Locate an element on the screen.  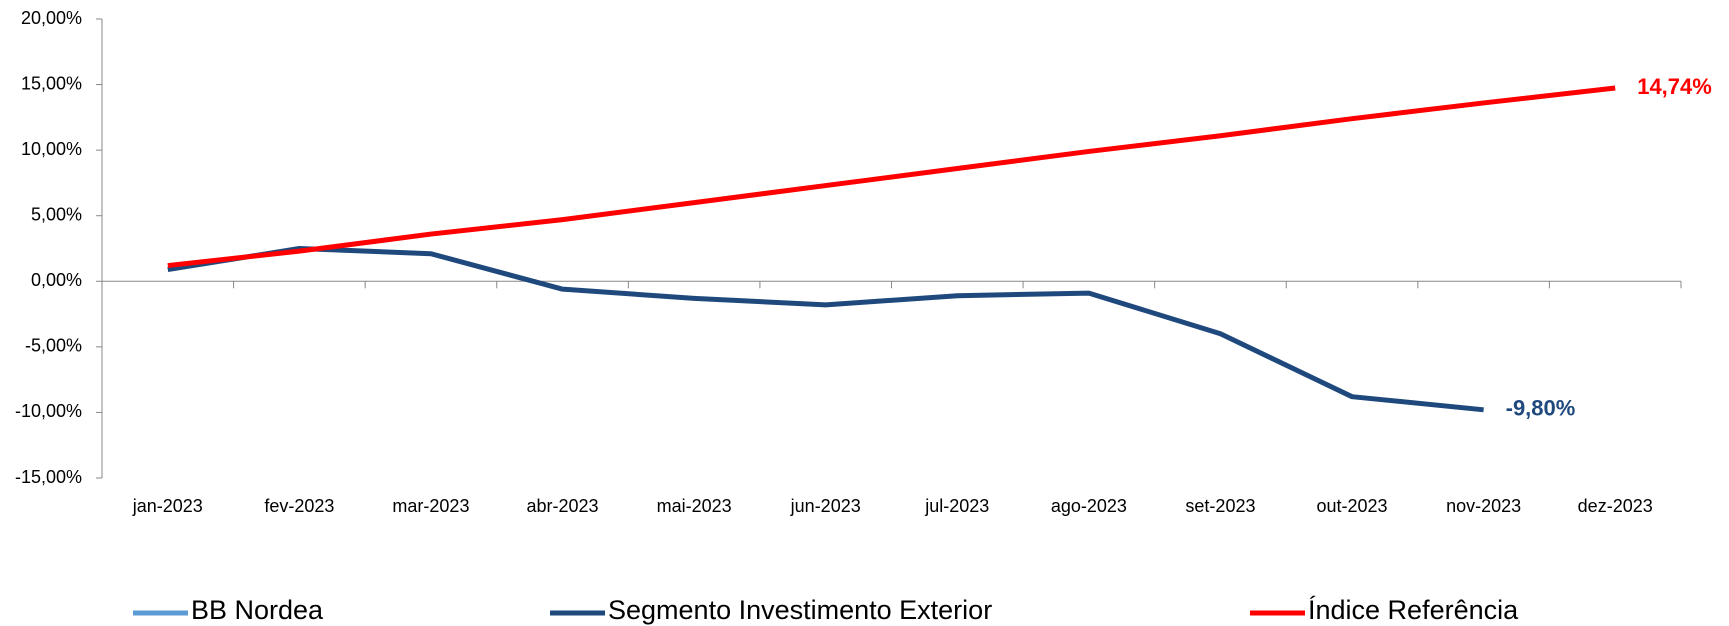
x-tick-label: jul-2023 is located at coordinates (956, 506).